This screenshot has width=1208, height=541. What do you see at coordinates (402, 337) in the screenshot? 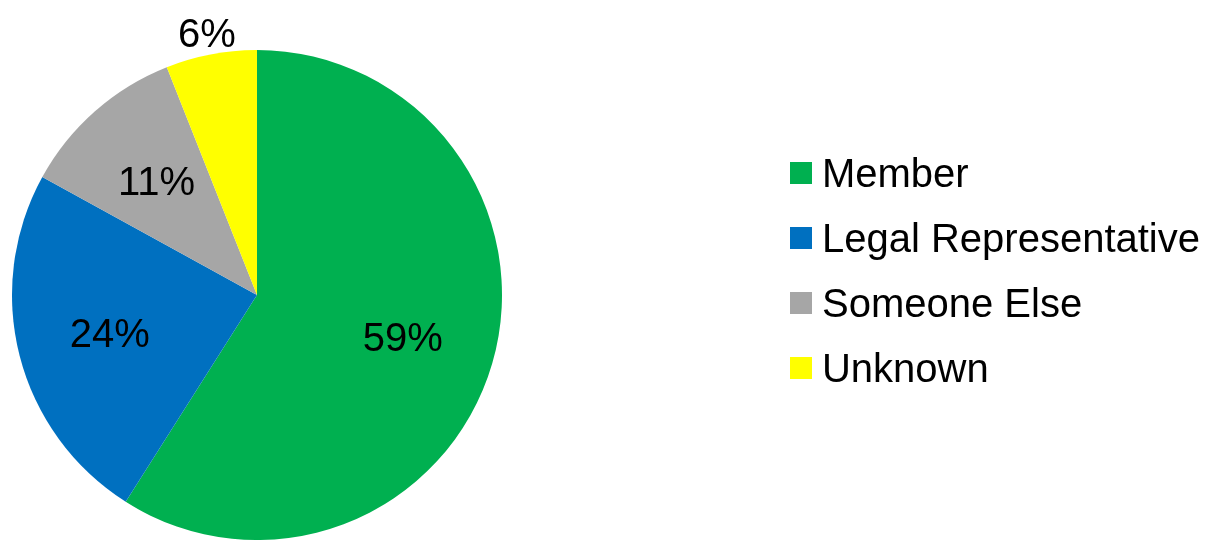
I see `data-label: 59%` at bounding box center [402, 337].